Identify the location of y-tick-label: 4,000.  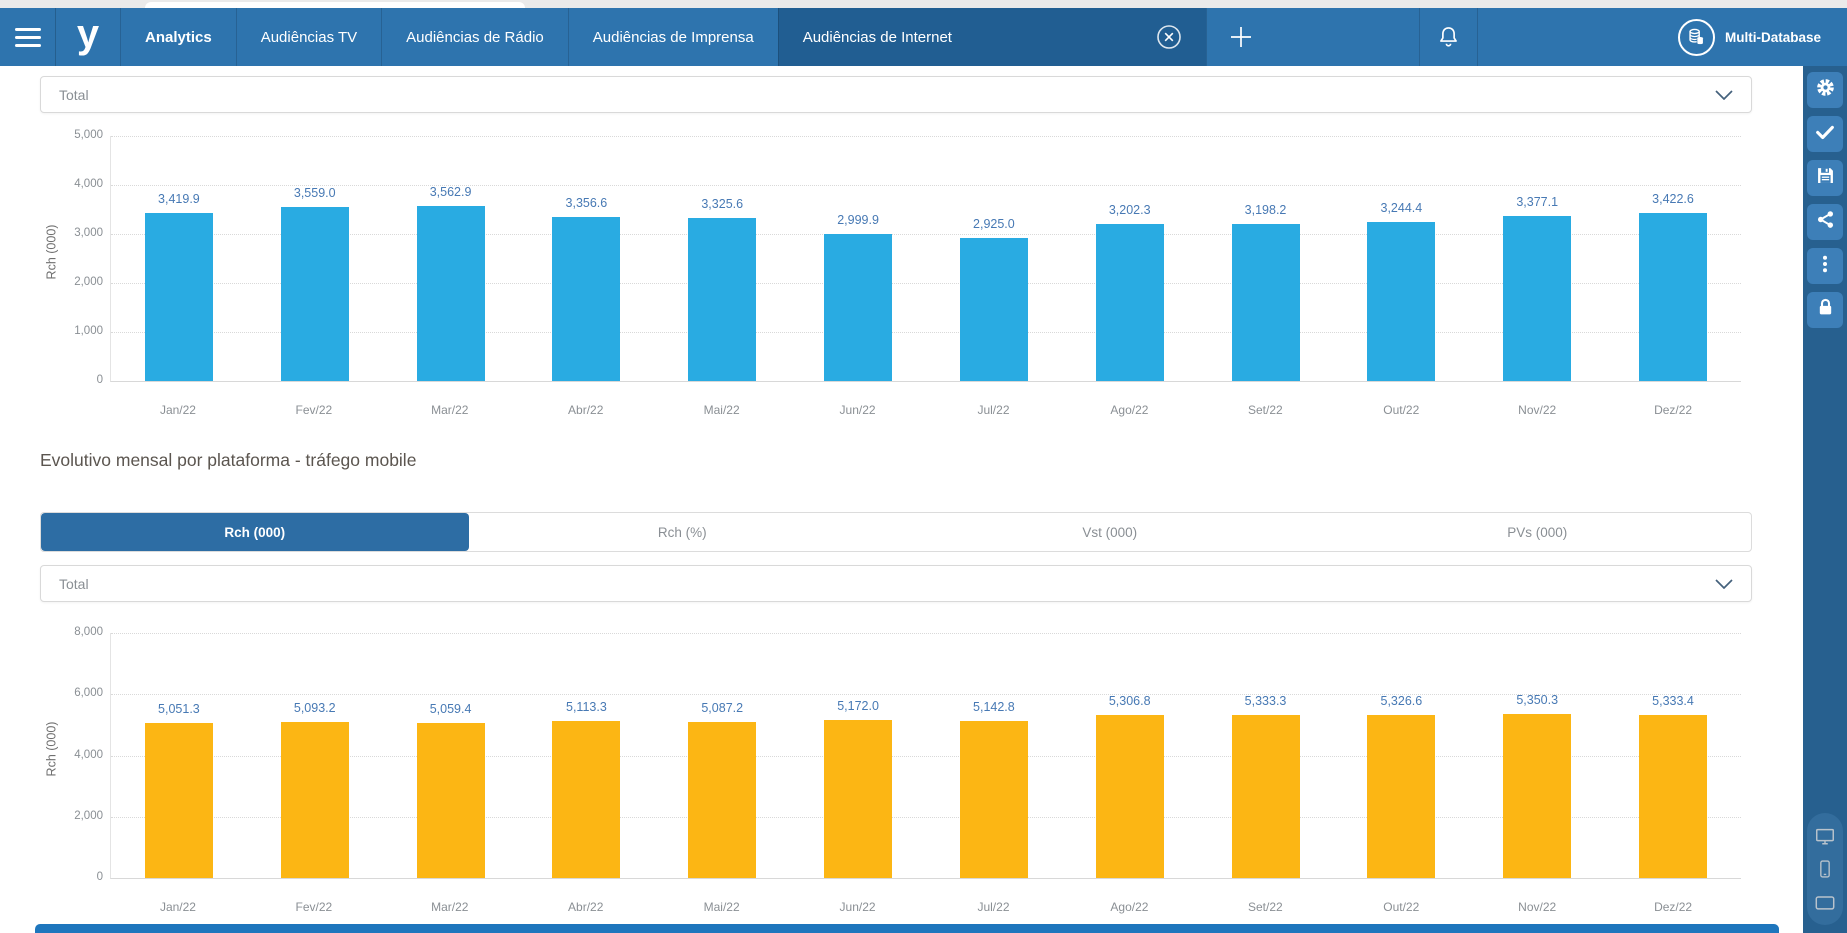
(88, 184).